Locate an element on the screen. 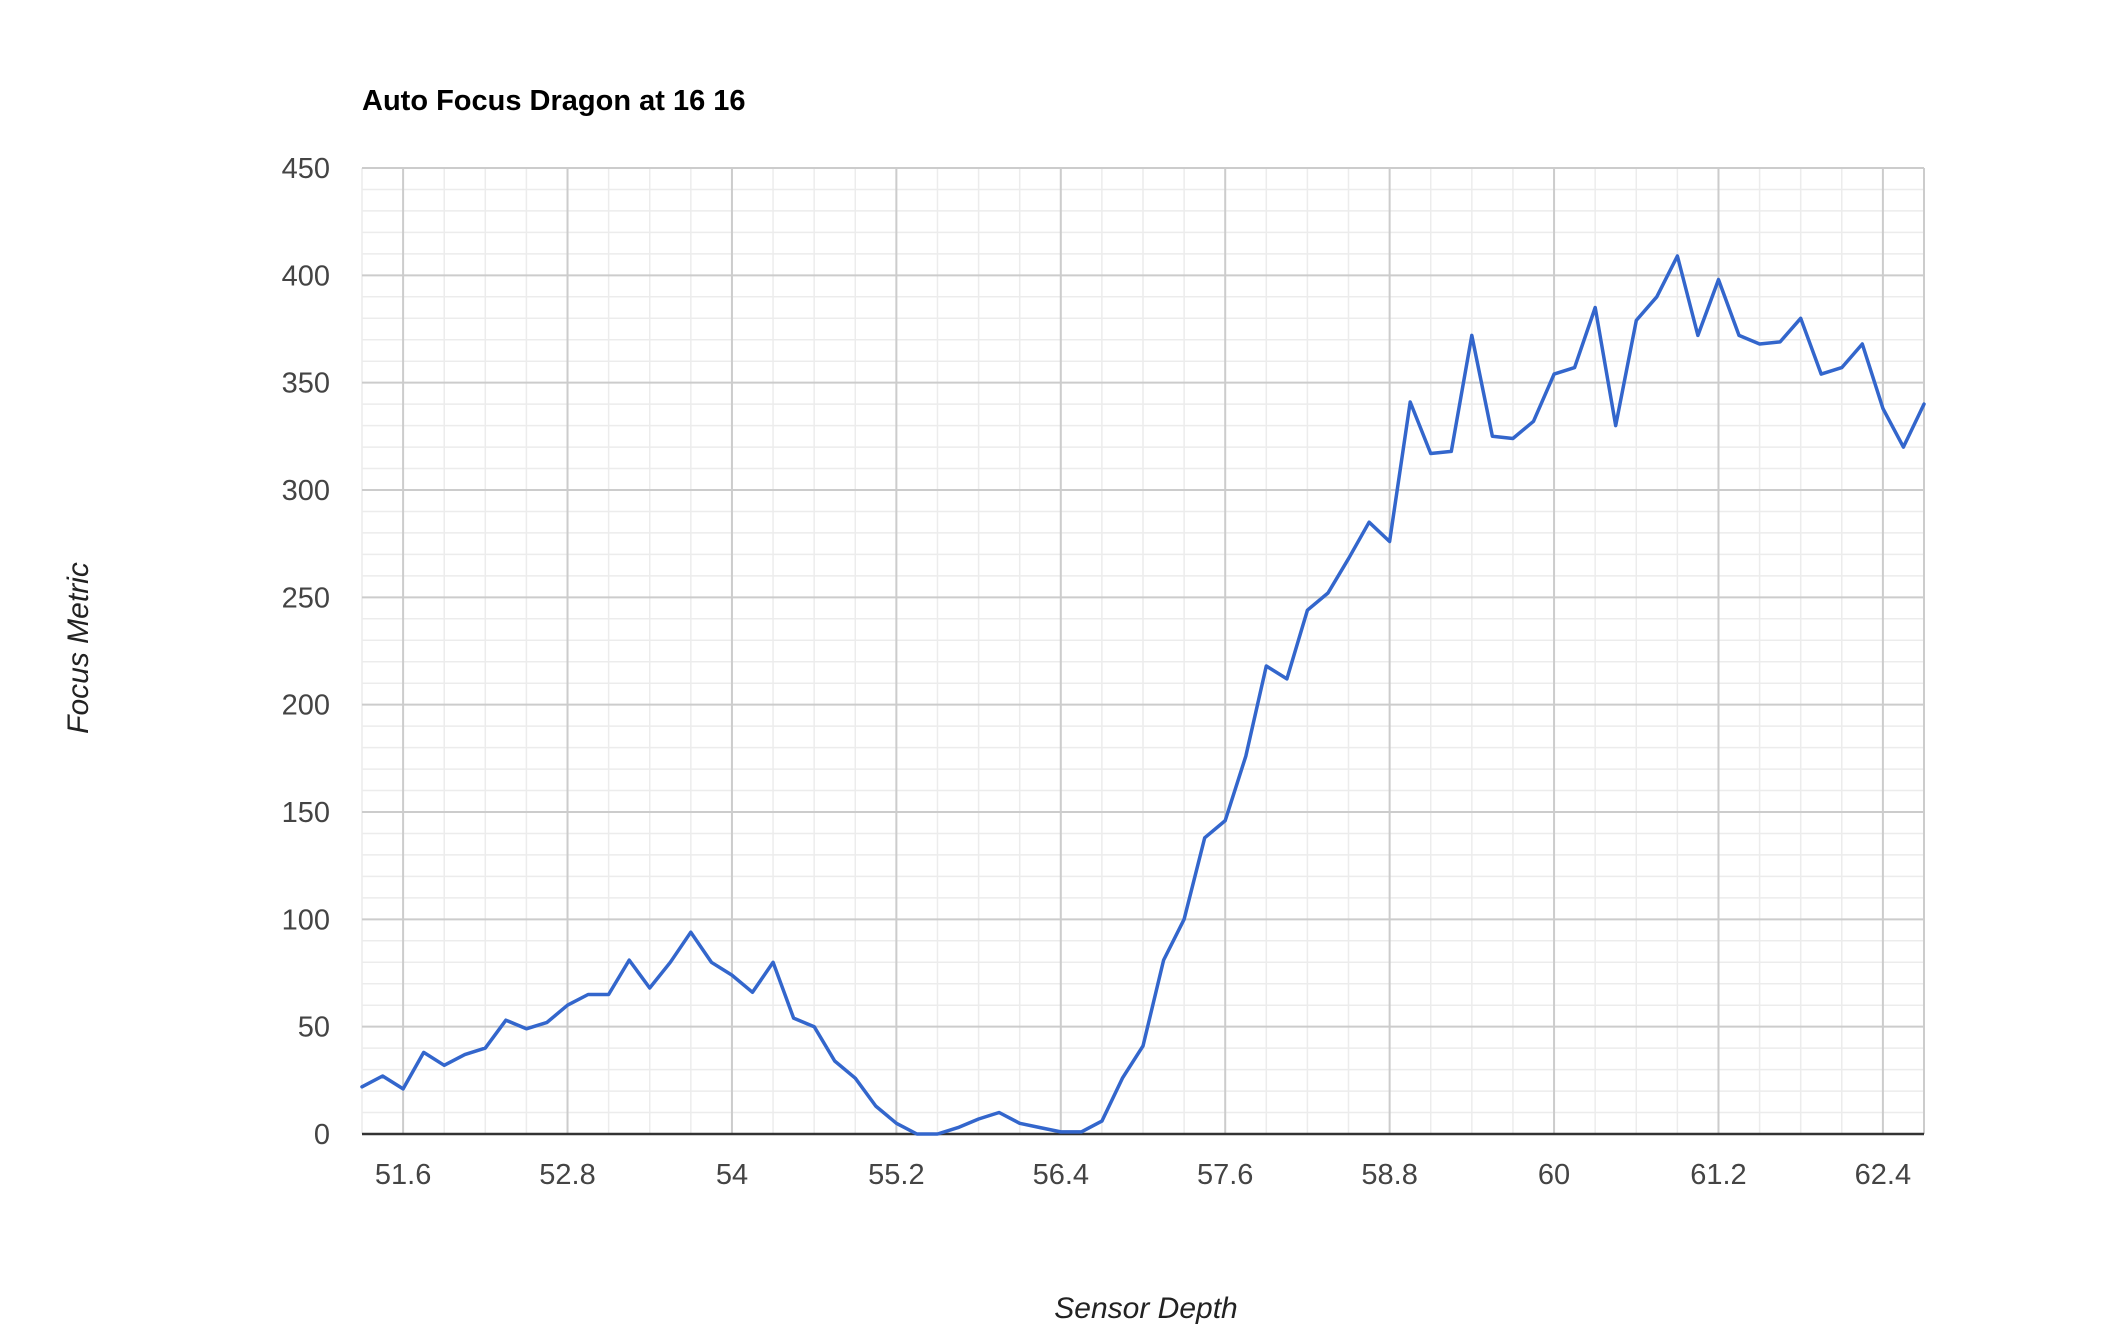 This screenshot has height=1343, width=2114. y-tick-label: 150 is located at coordinates (306, 813).